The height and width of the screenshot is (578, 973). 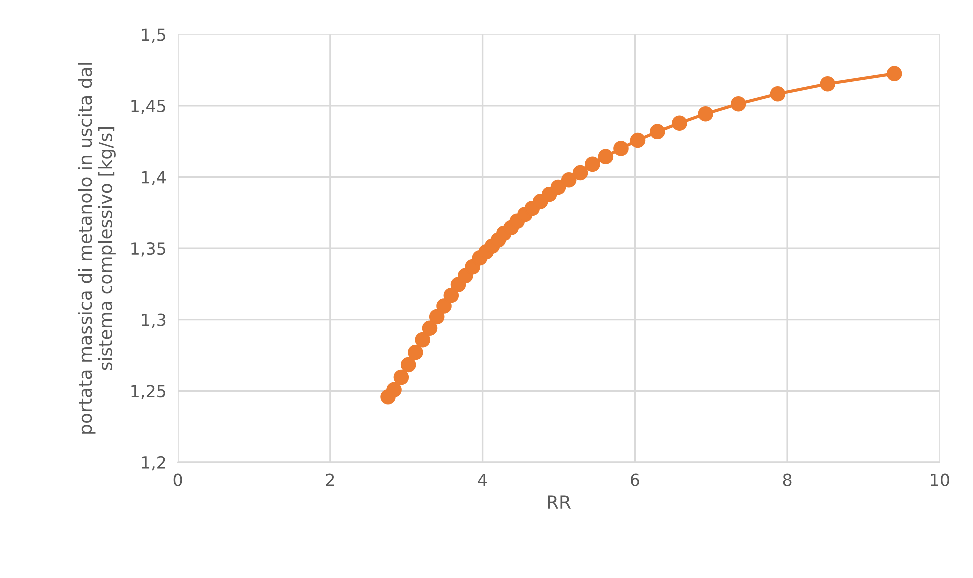 I want to click on x-tick-label: 10, so click(x=940, y=480).